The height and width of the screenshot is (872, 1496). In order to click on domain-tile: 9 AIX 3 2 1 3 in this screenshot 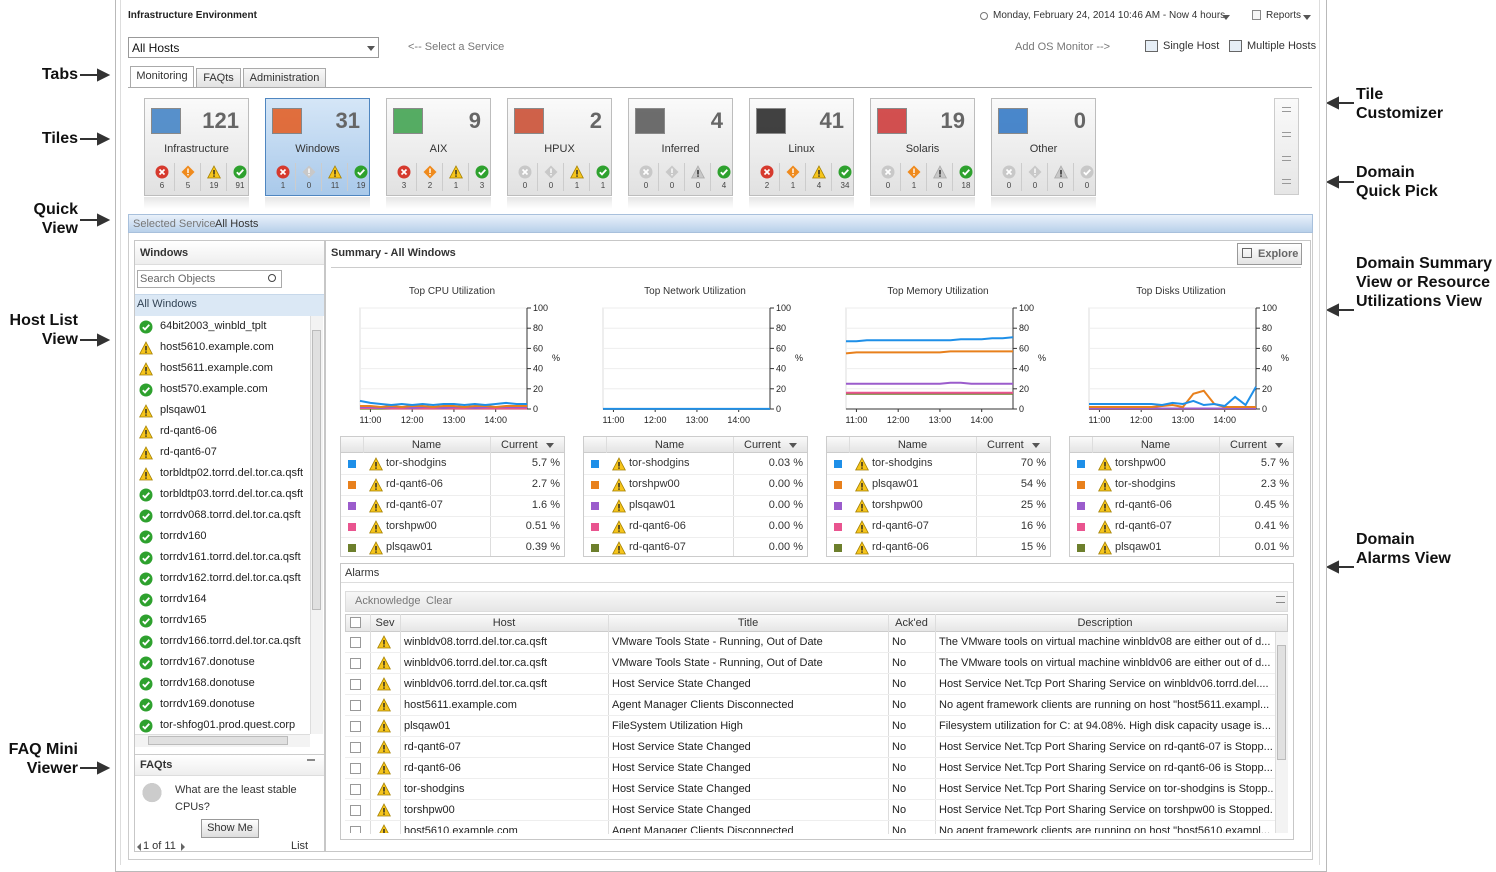, I will do `click(438, 147)`.